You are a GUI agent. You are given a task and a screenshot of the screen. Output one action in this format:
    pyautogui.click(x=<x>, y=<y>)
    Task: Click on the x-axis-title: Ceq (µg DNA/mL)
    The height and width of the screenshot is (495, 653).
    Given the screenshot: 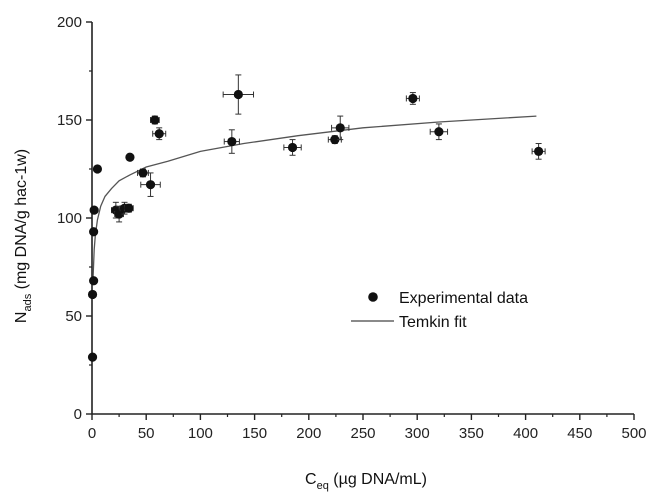 What is the action you would take?
    pyautogui.click(x=366, y=481)
    